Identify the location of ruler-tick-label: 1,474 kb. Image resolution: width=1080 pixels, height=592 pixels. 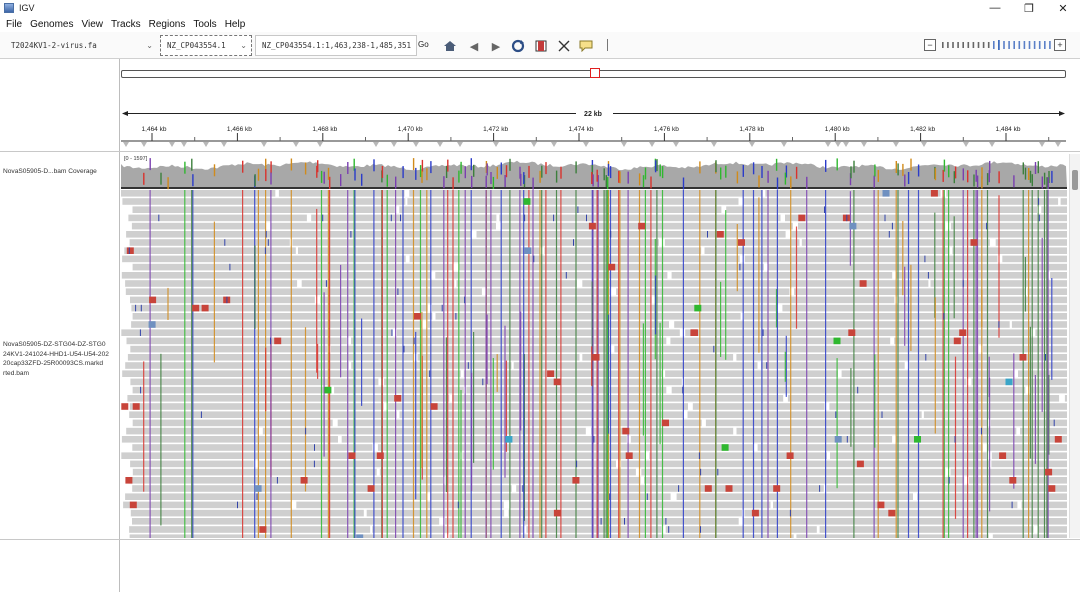
(581, 129).